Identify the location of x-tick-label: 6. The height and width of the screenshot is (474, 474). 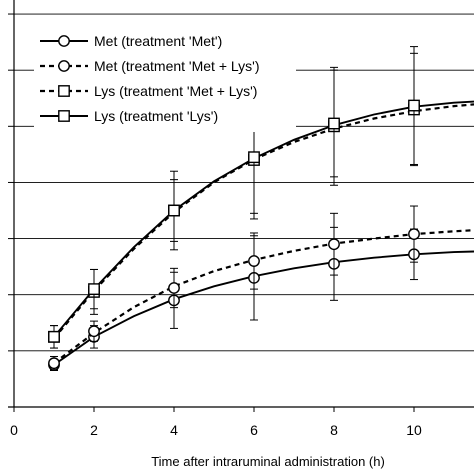
(254, 430).